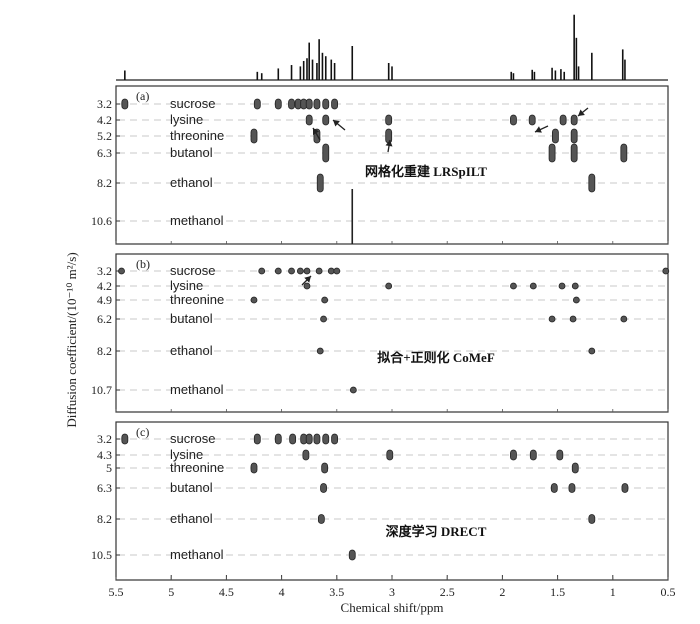 The height and width of the screenshot is (624, 700). Describe the element at coordinates (104, 455) in the screenshot. I see `y-tick-label: 4.3` at that location.